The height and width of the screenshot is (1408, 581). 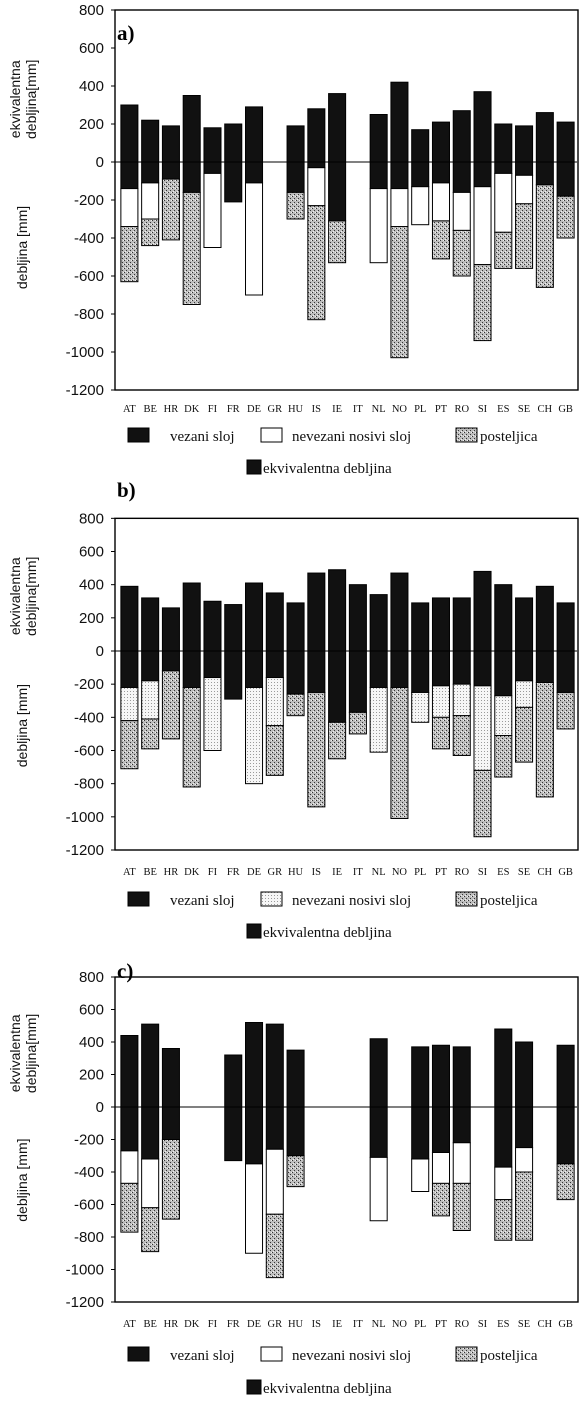 What do you see at coordinates (503, 673) in the screenshot?
I see `bar-bound-es` at bounding box center [503, 673].